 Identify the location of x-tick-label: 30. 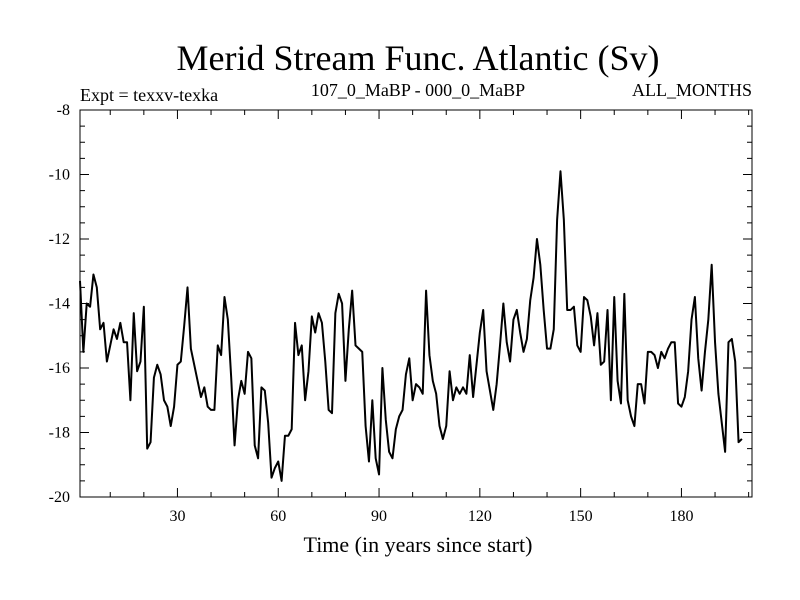
(177, 516).